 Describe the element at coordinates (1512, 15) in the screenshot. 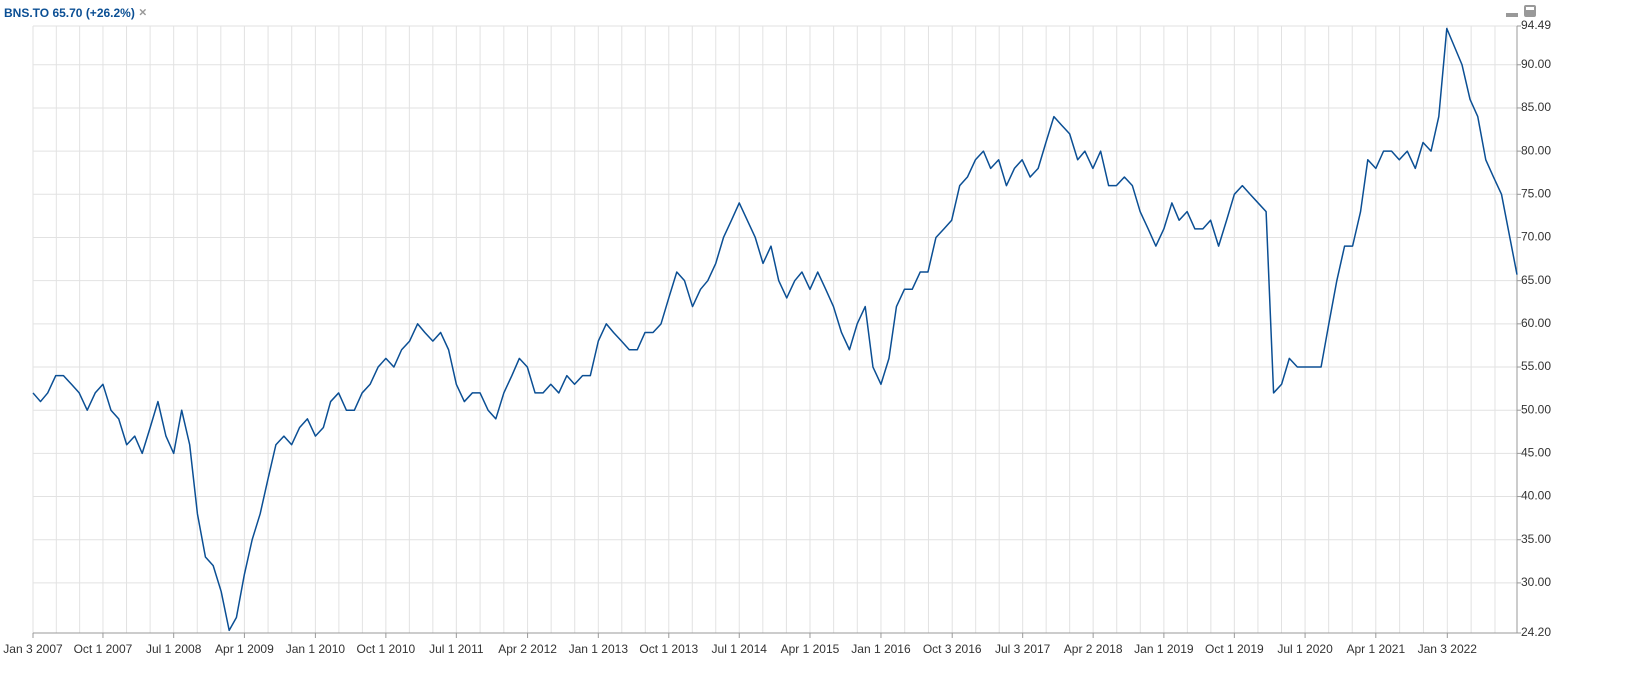

I see `minimize-icon` at that location.